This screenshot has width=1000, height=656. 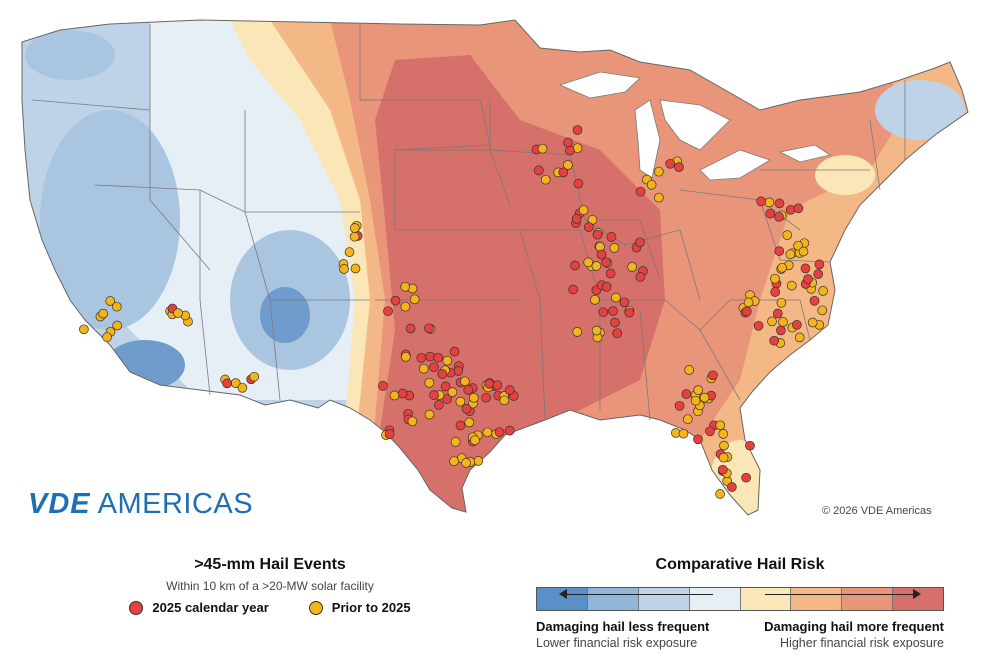 I want to click on less-frequent-label: Damaging hail less frequent, so click(x=623, y=626).